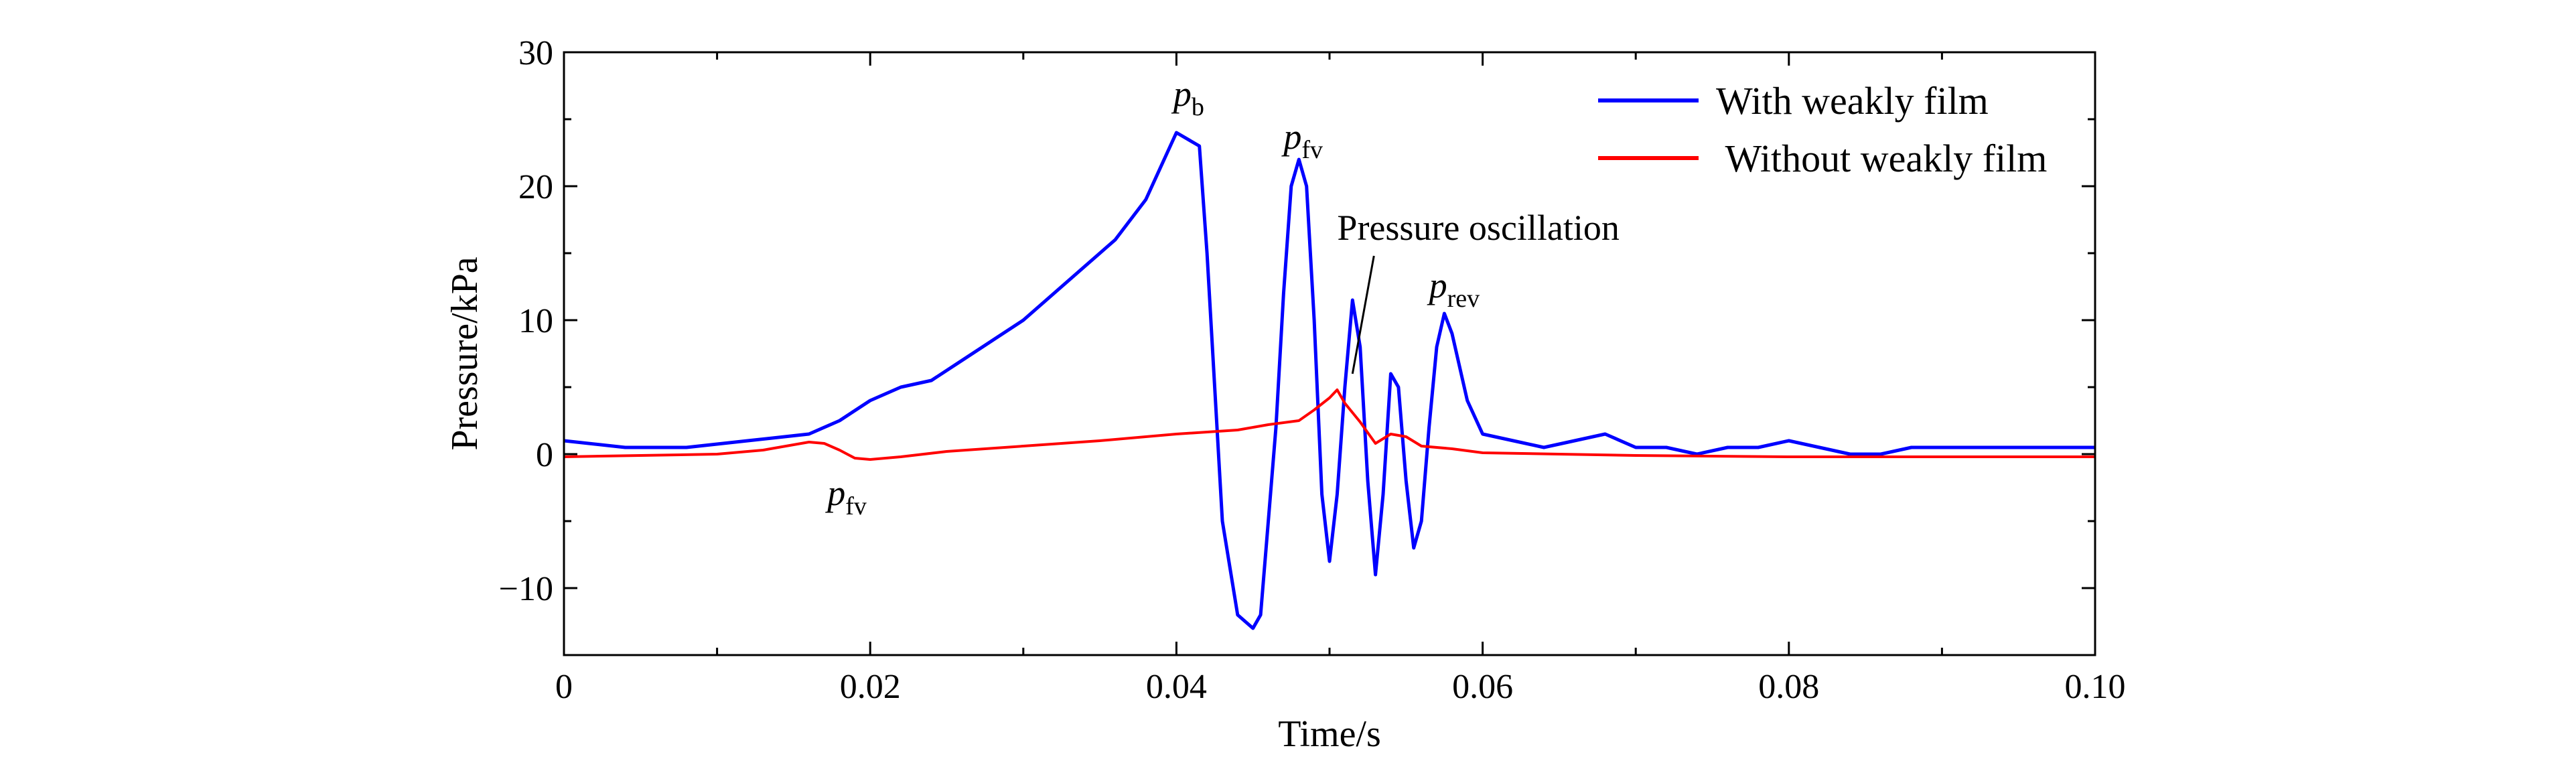 This screenshot has width=2576, height=783. Describe the element at coordinates (1176, 687) in the screenshot. I see `x-tick-label: 0.04` at that location.